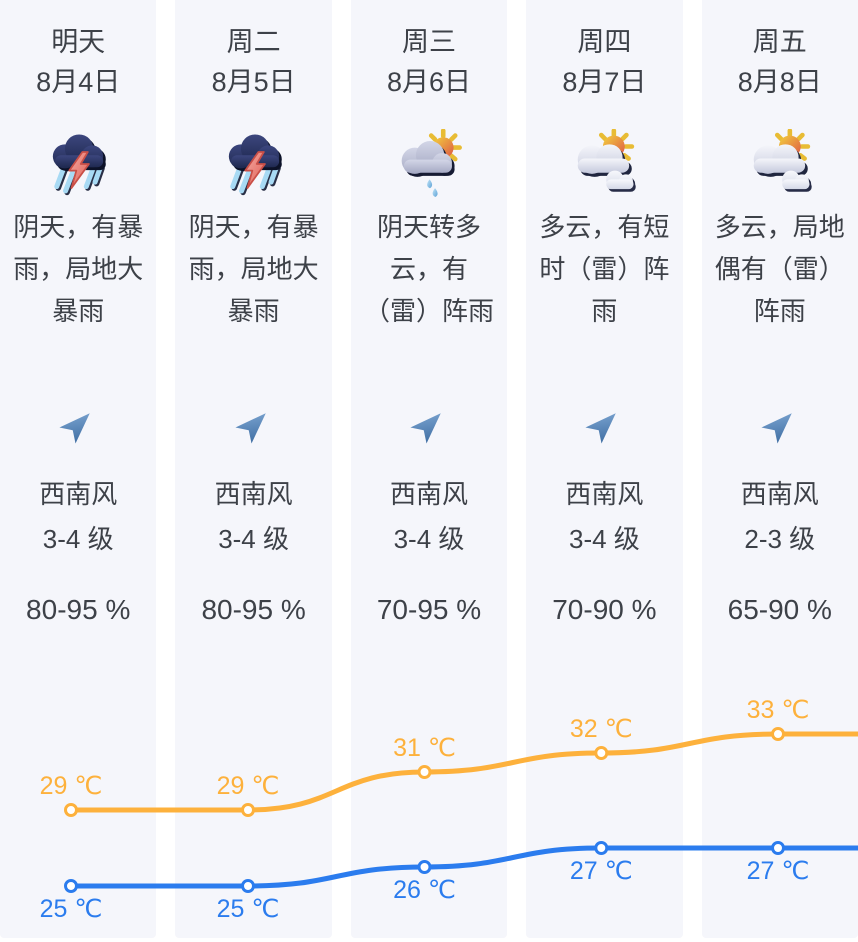 This screenshot has height=942, width=858. Describe the element at coordinates (78, 82) in the screenshot. I see `date-label: 8月4日` at that location.